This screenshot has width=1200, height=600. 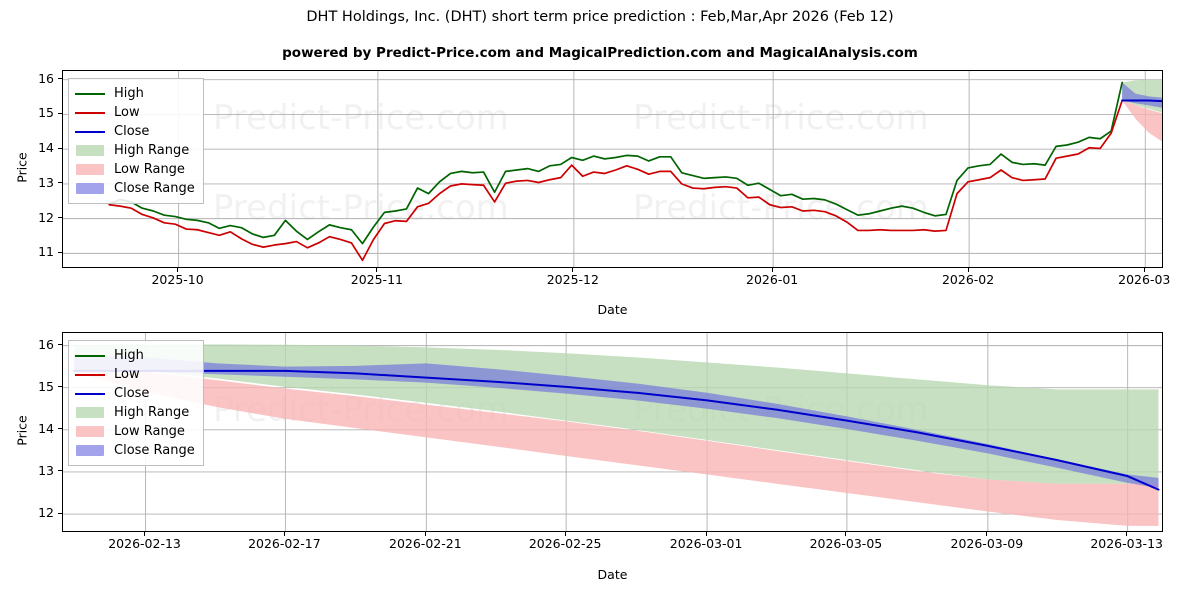 I want to click on bottom-panel-ytick-label: 14, so click(x=46, y=428).